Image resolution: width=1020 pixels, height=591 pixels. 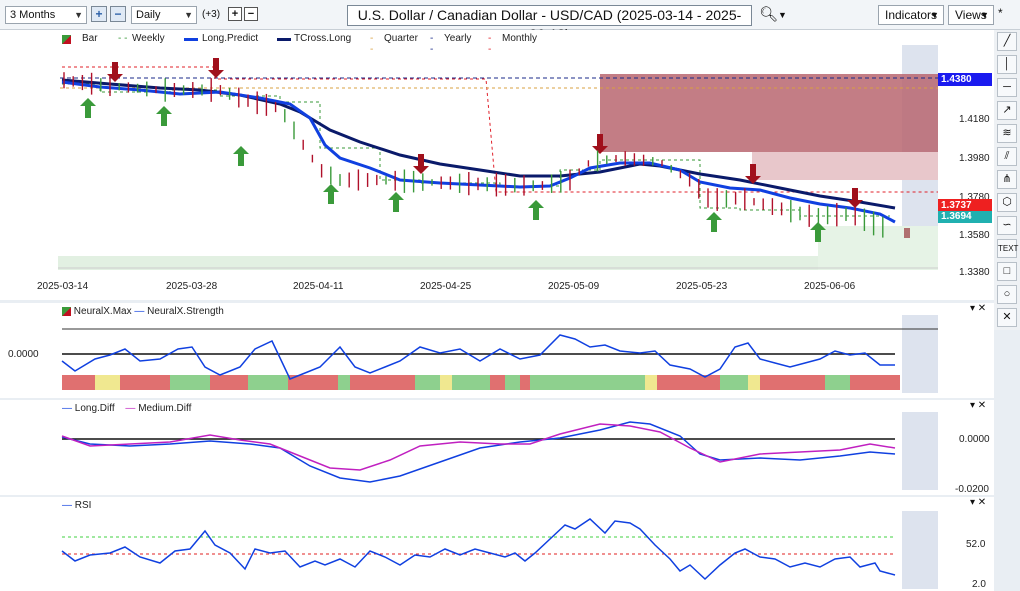 I want to click on text-tool-icon: TEXT, so click(x=1007, y=248).